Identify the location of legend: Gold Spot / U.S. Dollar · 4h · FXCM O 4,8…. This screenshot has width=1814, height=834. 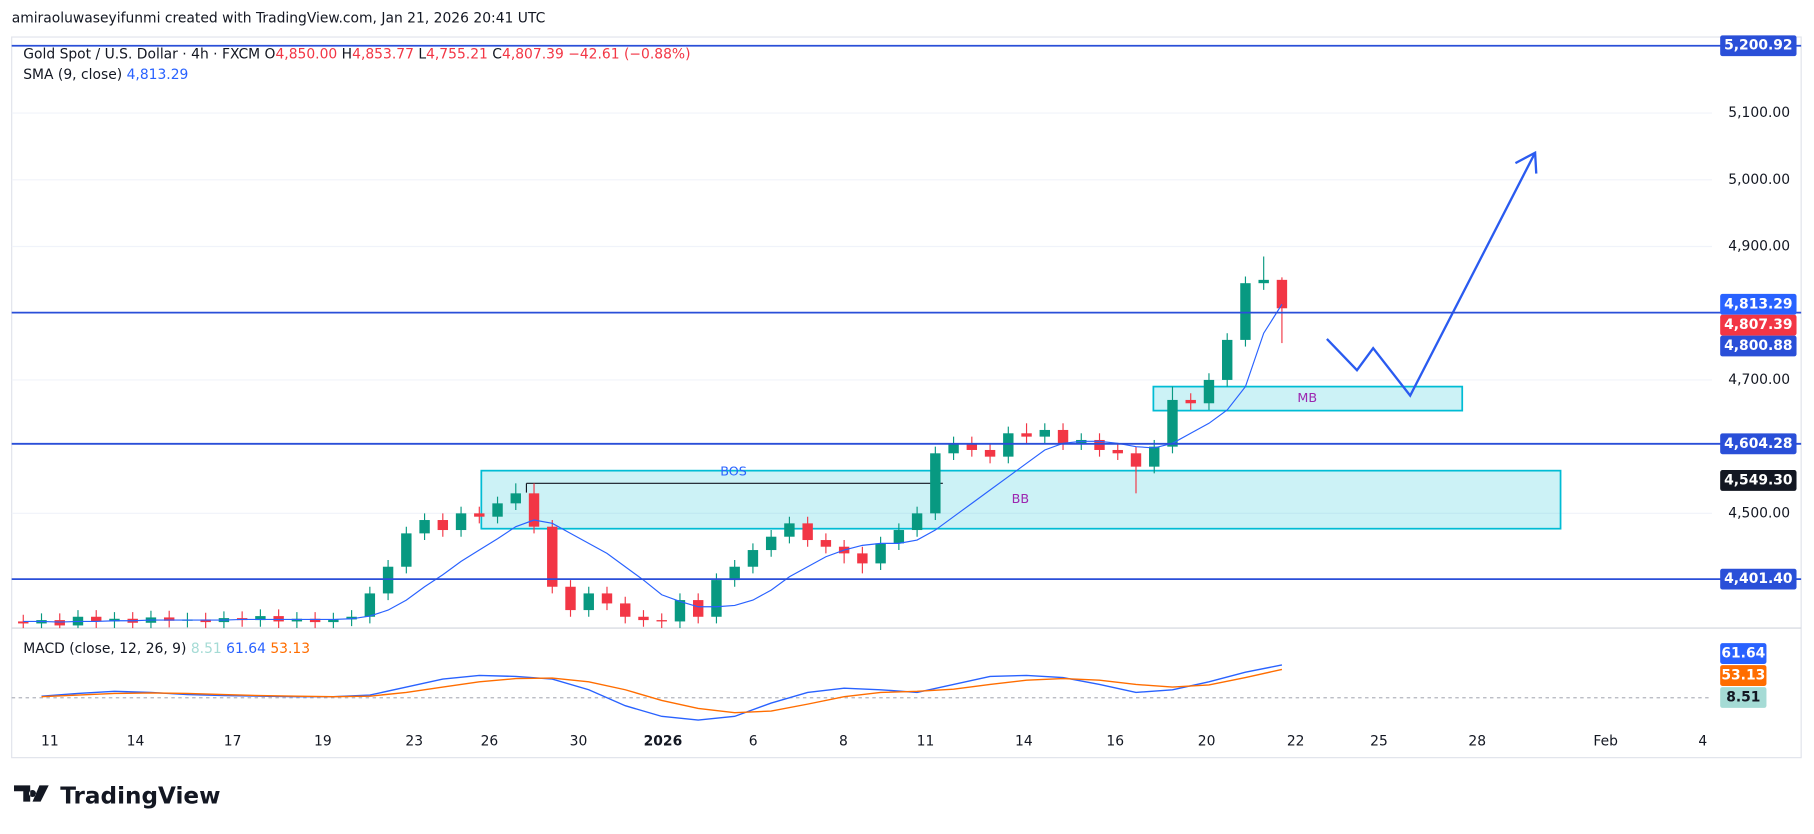
(356, 54).